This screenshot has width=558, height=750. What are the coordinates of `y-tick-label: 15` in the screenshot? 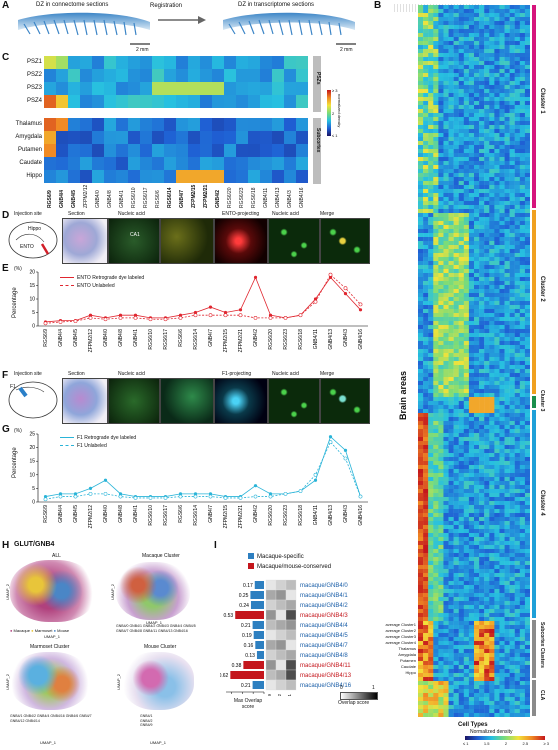 It's located at (32, 462).